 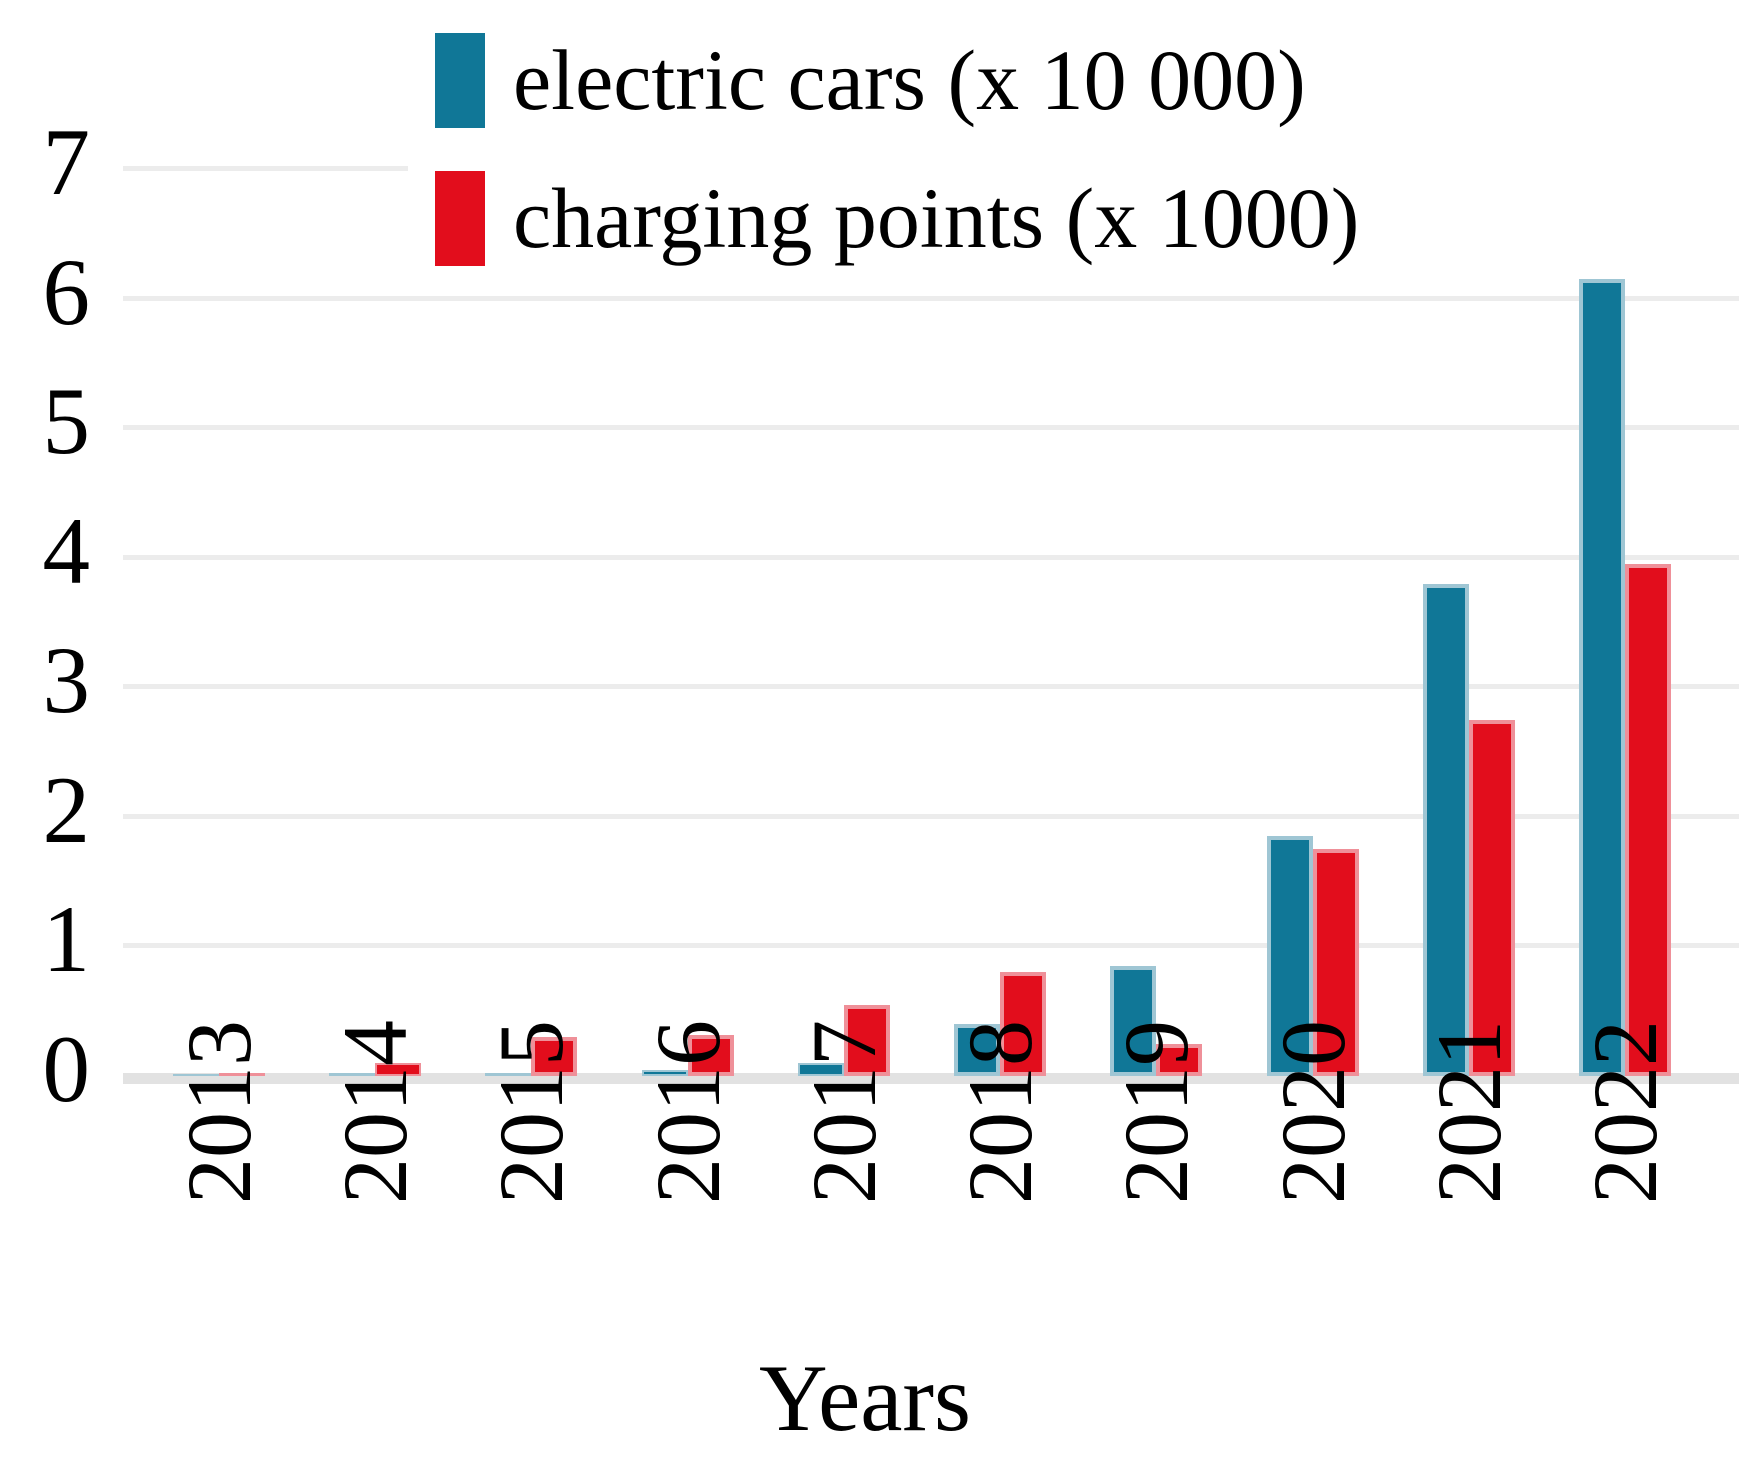 I want to click on x-axis-title: Years, so click(x=865, y=1398).